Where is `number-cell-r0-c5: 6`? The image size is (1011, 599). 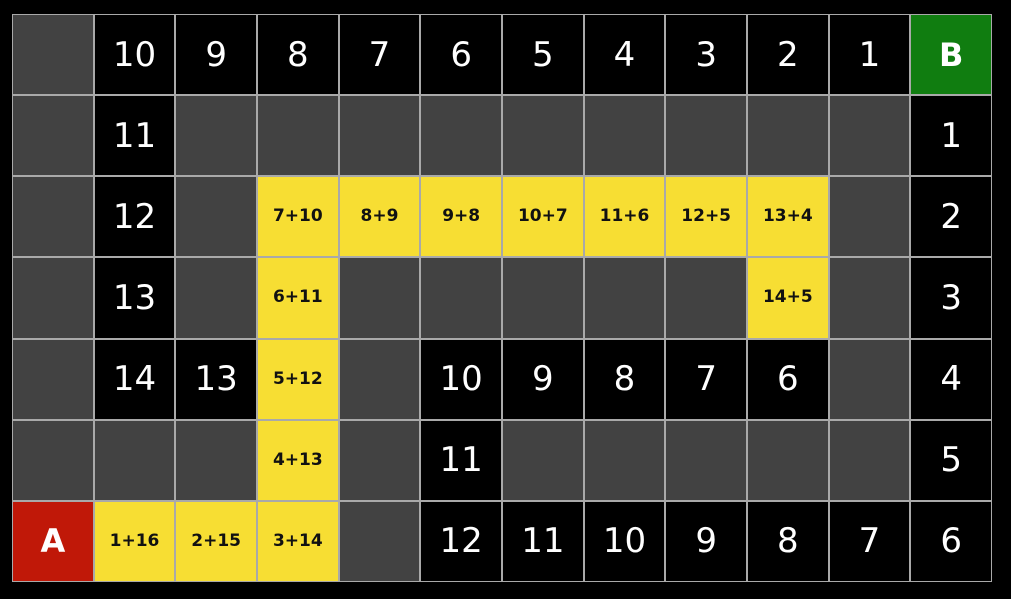
number-cell-r0-c5: 6 is located at coordinates (461, 55).